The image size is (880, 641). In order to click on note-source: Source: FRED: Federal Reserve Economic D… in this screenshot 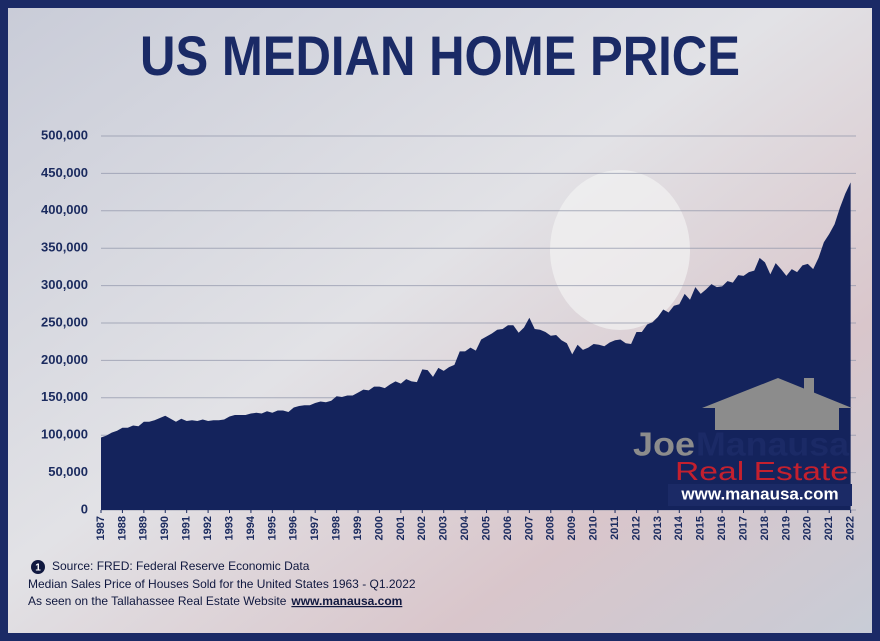, I will do `click(181, 566)`.